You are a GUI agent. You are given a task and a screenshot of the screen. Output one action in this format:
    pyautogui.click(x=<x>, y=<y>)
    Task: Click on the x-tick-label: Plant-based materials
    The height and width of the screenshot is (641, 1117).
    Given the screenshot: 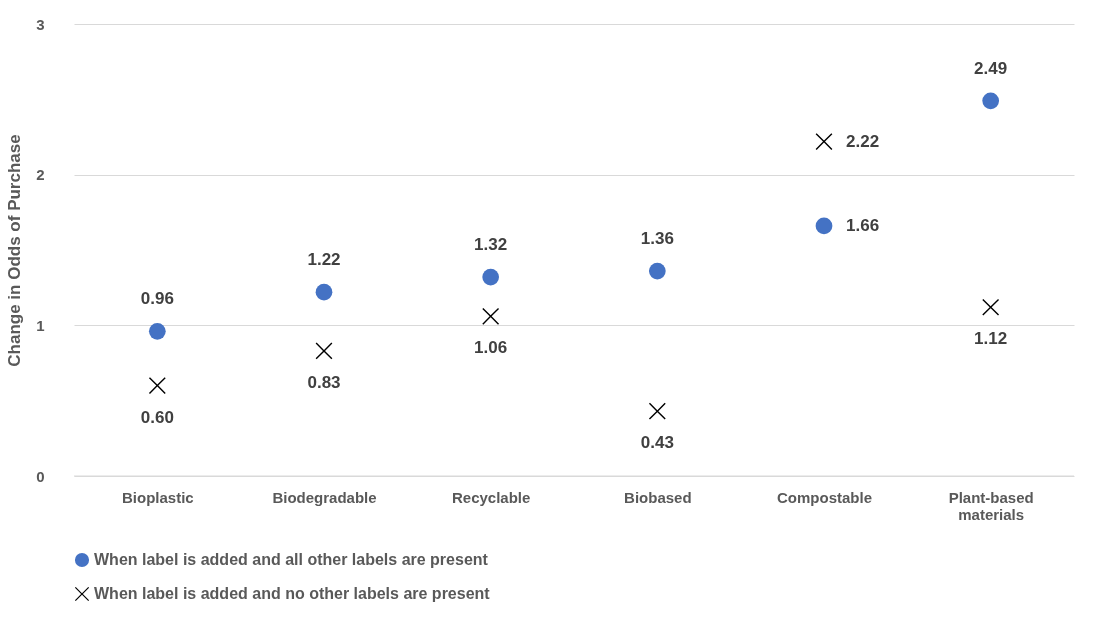 What is the action you would take?
    pyautogui.click(x=991, y=505)
    